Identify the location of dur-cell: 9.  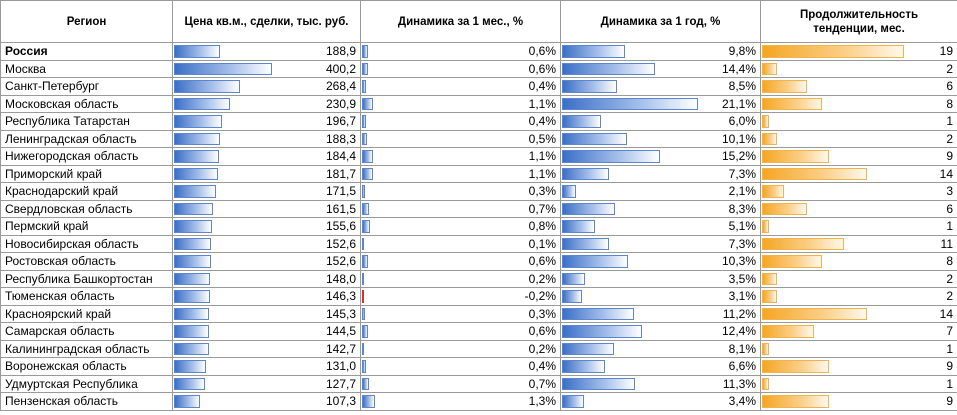
(858, 156).